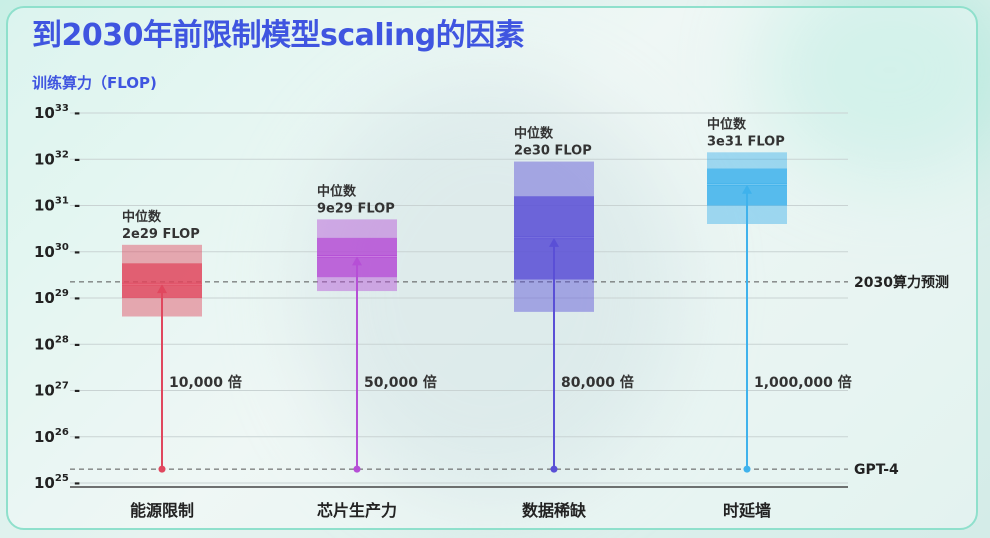  Describe the element at coordinates (357, 510) in the screenshot. I see `x-category-label: 芯片生产力` at that location.